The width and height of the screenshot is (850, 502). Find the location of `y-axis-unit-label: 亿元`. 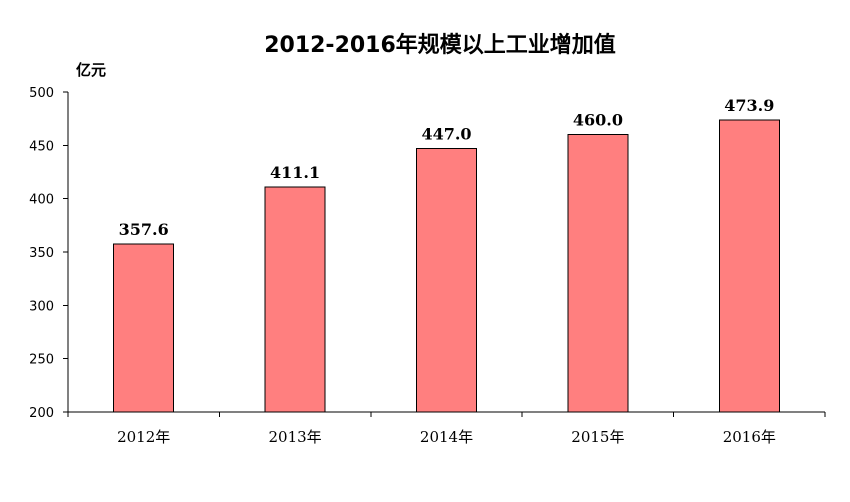

y-axis-unit-label: 亿元 is located at coordinates (91, 70).